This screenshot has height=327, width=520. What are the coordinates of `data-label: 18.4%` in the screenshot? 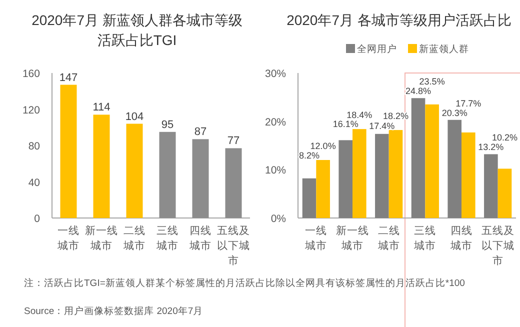 It's located at (359, 115).